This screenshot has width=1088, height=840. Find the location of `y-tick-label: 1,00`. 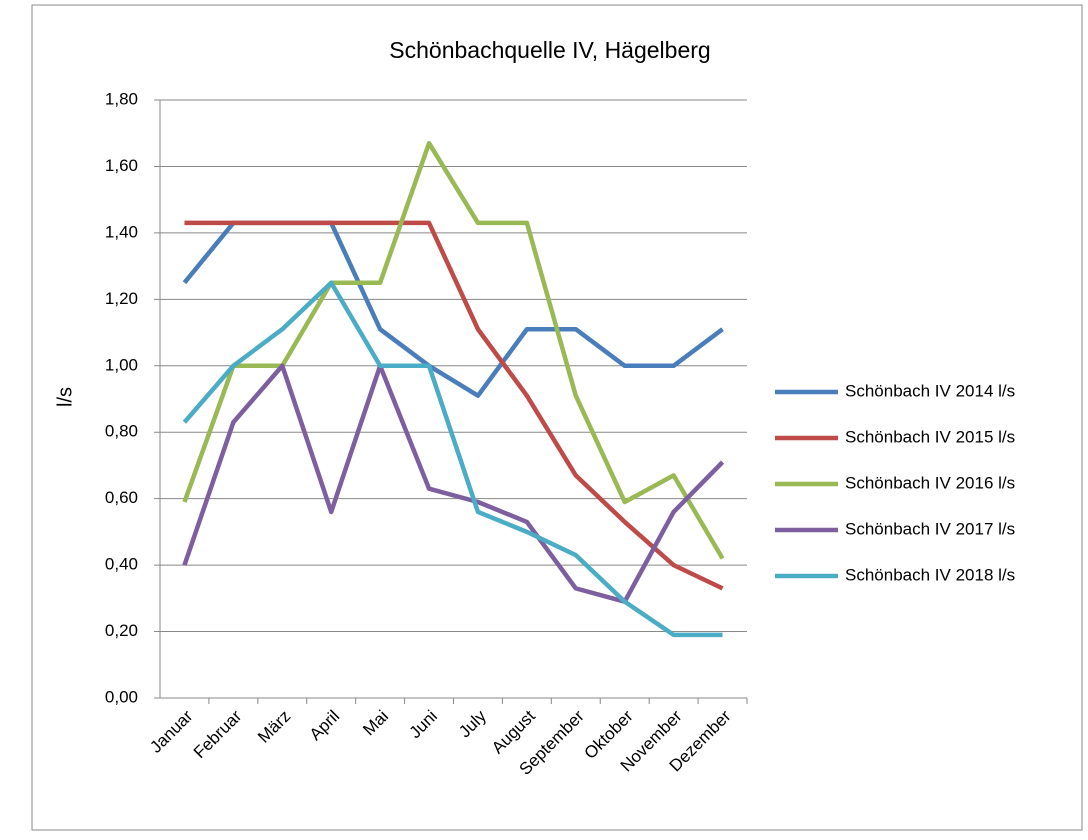

y-tick-label: 1,00 is located at coordinates (121, 364).